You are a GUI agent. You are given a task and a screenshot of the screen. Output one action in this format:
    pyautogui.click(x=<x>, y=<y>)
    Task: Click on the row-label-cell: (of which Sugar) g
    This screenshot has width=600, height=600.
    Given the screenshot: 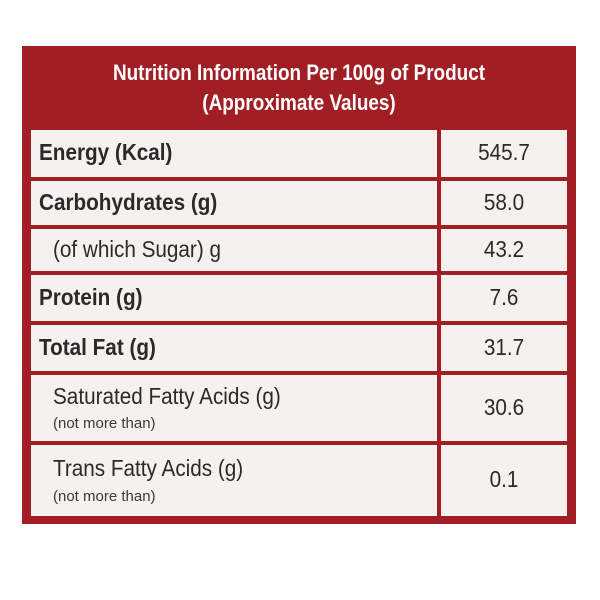 What is the action you would take?
    pyautogui.click(x=234, y=250)
    